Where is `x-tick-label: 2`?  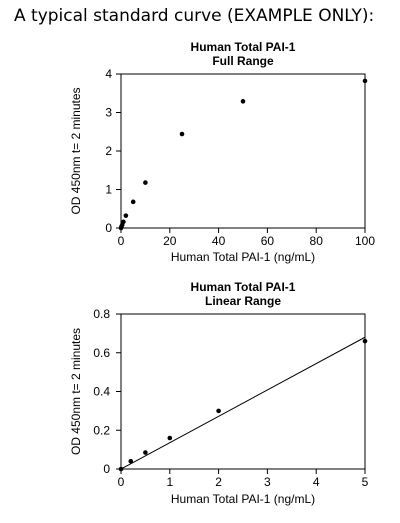
x-tick-label: 2 is located at coordinates (218, 482).